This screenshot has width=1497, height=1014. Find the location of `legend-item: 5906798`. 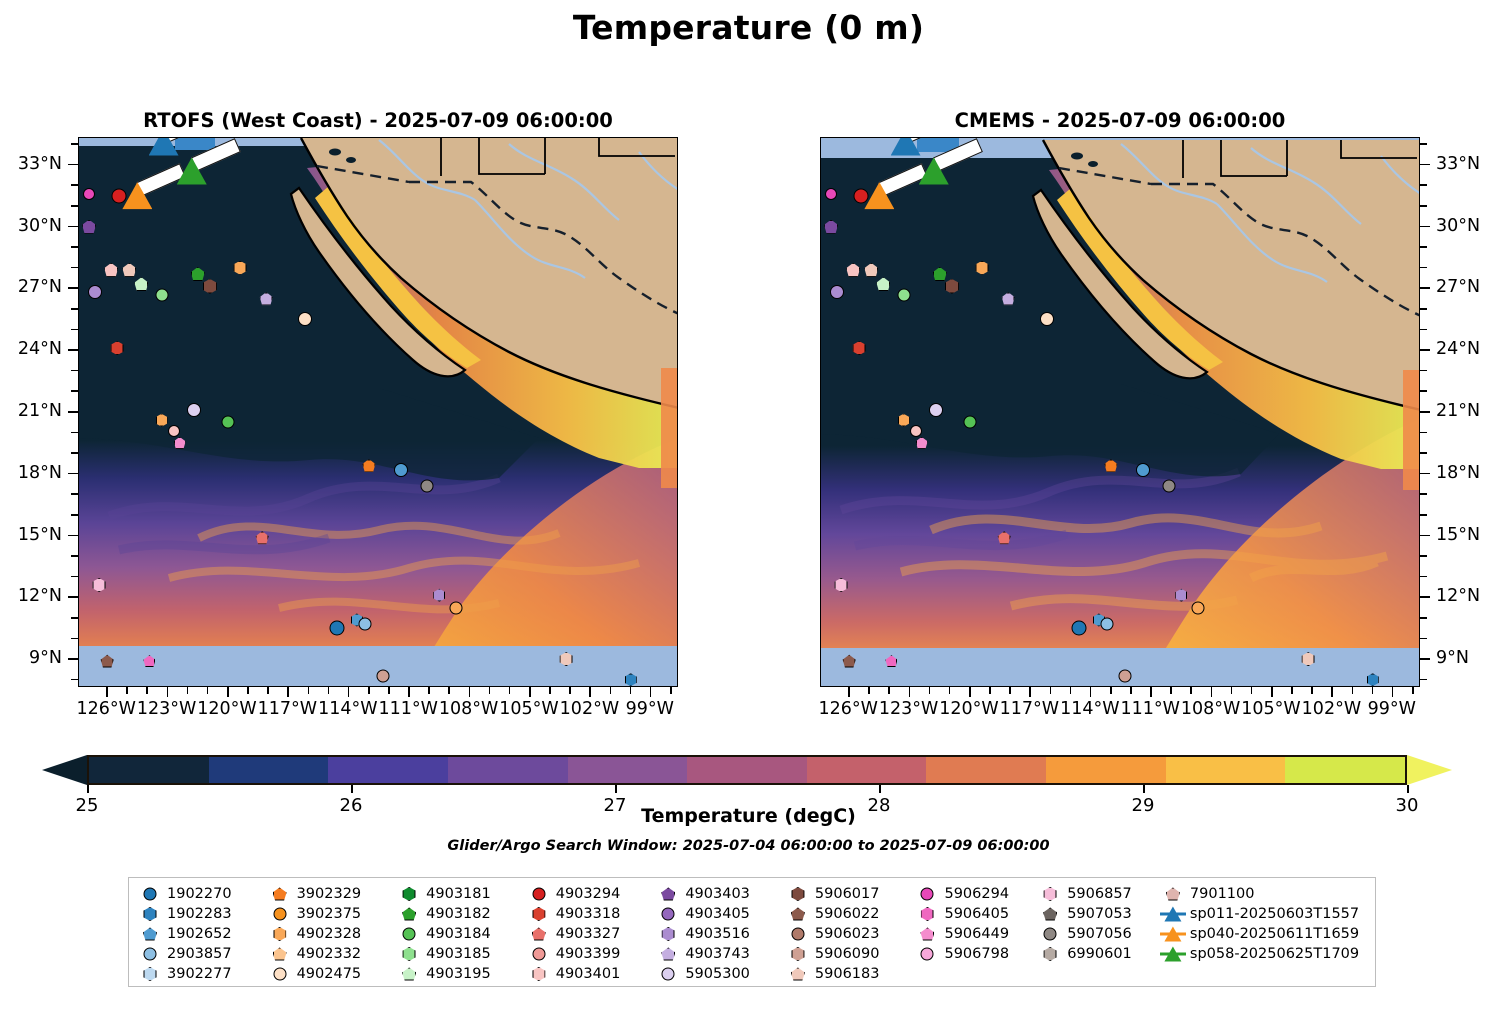

legend-item: 5906798 is located at coordinates (975, 954).